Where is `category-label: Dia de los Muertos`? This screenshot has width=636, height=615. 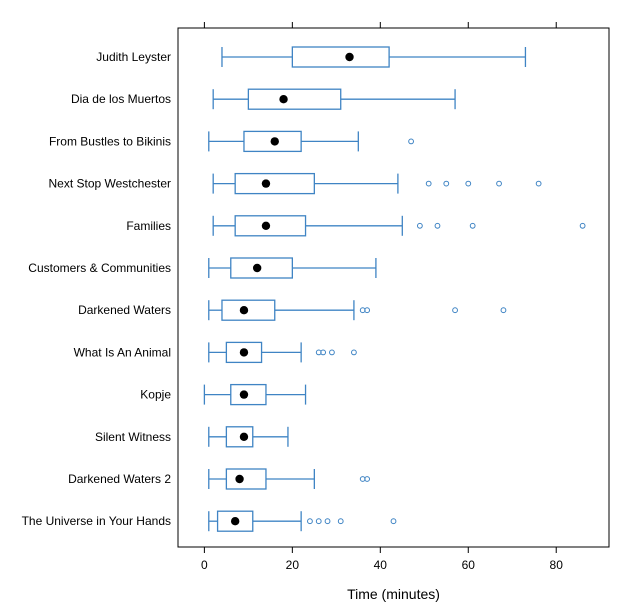 category-label: Dia de los Muertos is located at coordinates (121, 99).